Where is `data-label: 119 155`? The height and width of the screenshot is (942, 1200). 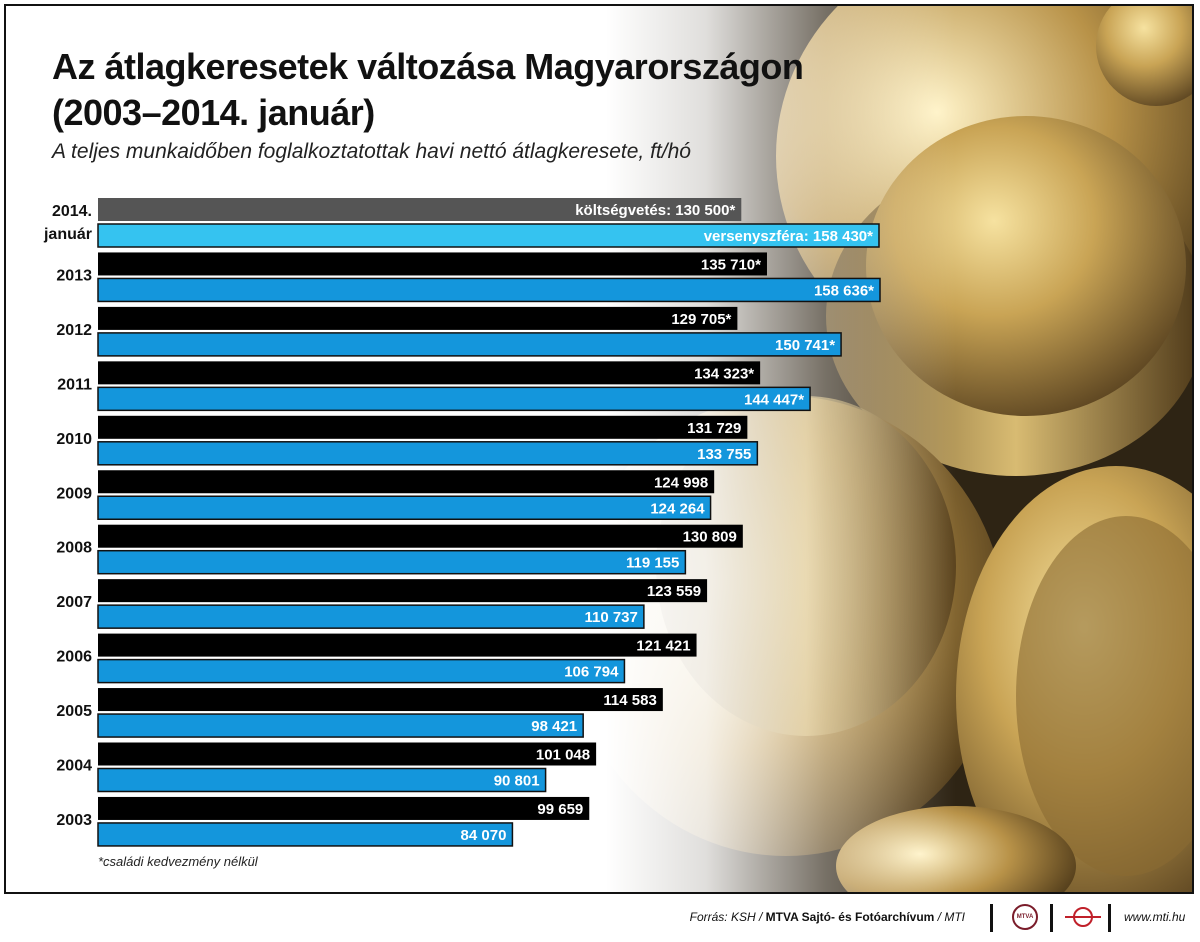
data-label: 119 155 is located at coordinates (652, 563).